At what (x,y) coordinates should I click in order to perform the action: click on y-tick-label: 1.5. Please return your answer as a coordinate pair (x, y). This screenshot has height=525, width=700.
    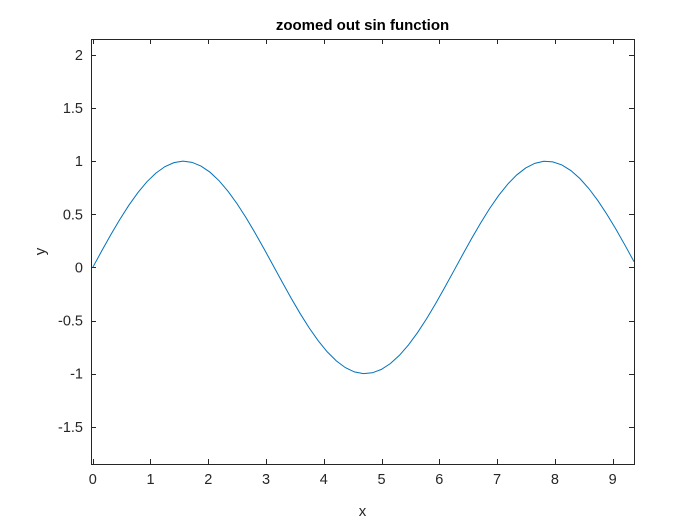
    Looking at the image, I should click on (73, 109).